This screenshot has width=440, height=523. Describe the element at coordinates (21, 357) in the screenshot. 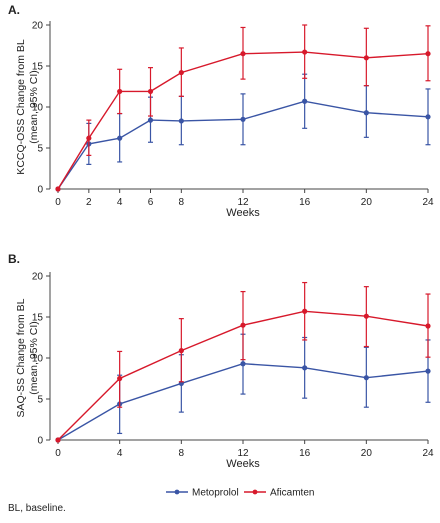

I see `y-axis-title-line: SAQ-SS Change from BL` at that location.